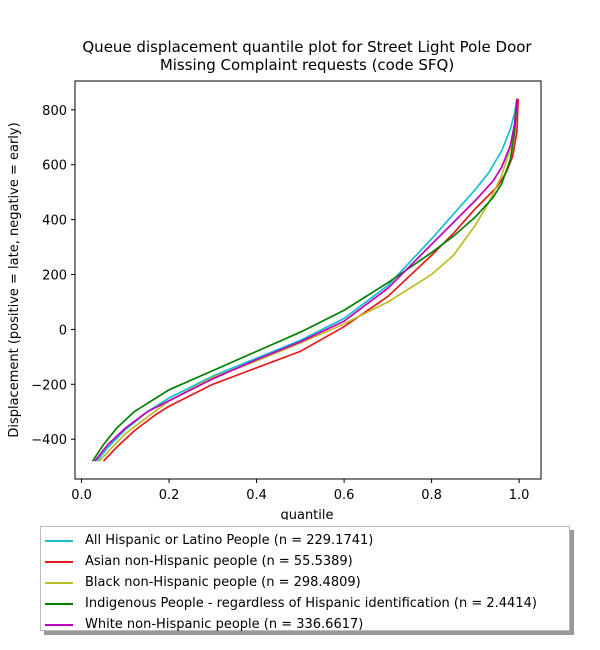 This screenshot has width=600, height=650. I want to click on x-axis-label: quantile, so click(306, 514).